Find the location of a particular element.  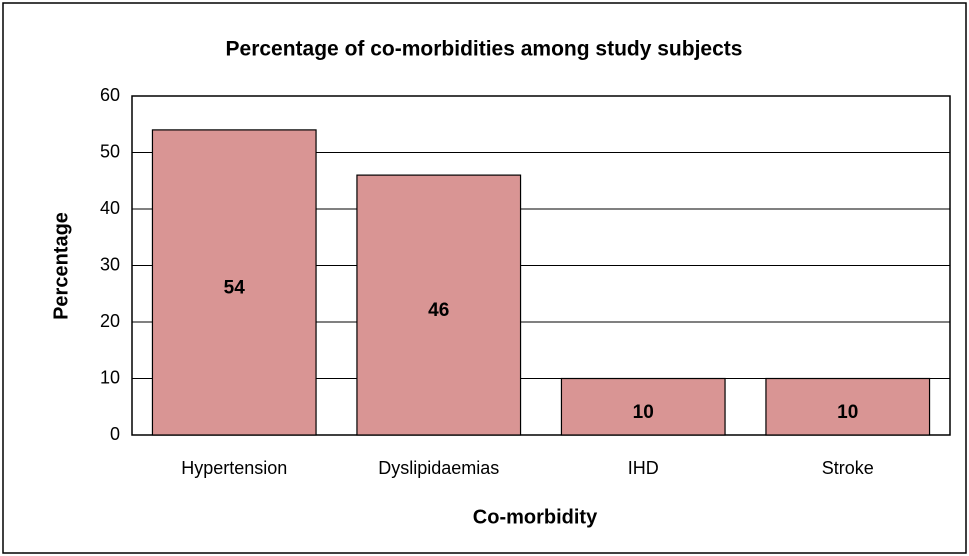

x-tick-label: Dyslipidaemias is located at coordinates (438, 468).